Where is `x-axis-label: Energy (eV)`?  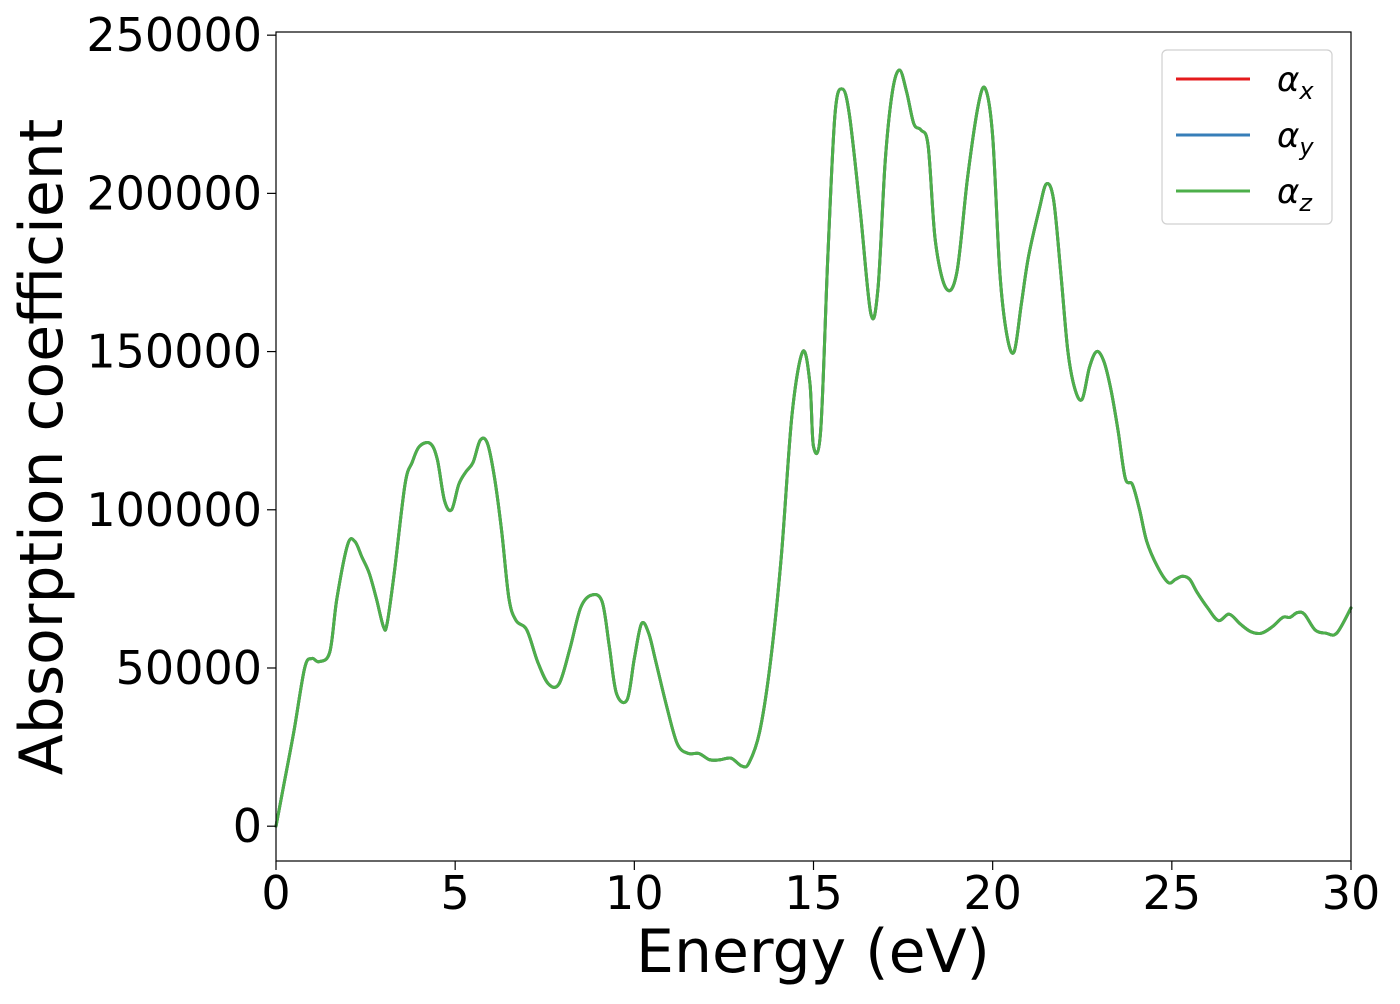 x-axis-label: Energy (eV) is located at coordinates (813, 952).